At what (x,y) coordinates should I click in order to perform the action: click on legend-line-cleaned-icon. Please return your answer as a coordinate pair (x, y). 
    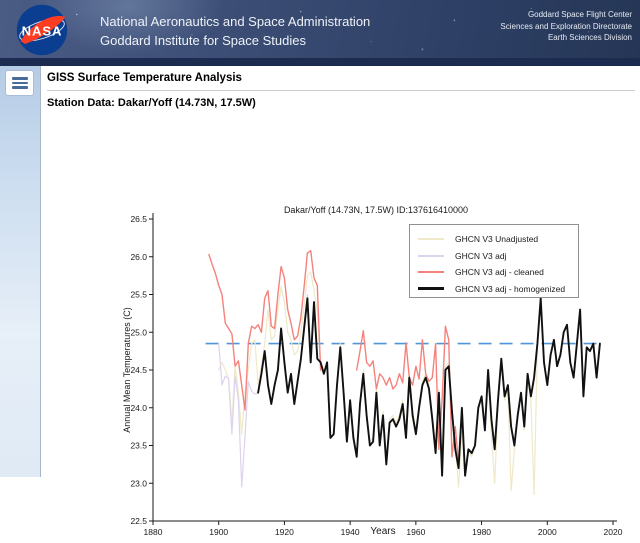
    Looking at the image, I should click on (431, 272).